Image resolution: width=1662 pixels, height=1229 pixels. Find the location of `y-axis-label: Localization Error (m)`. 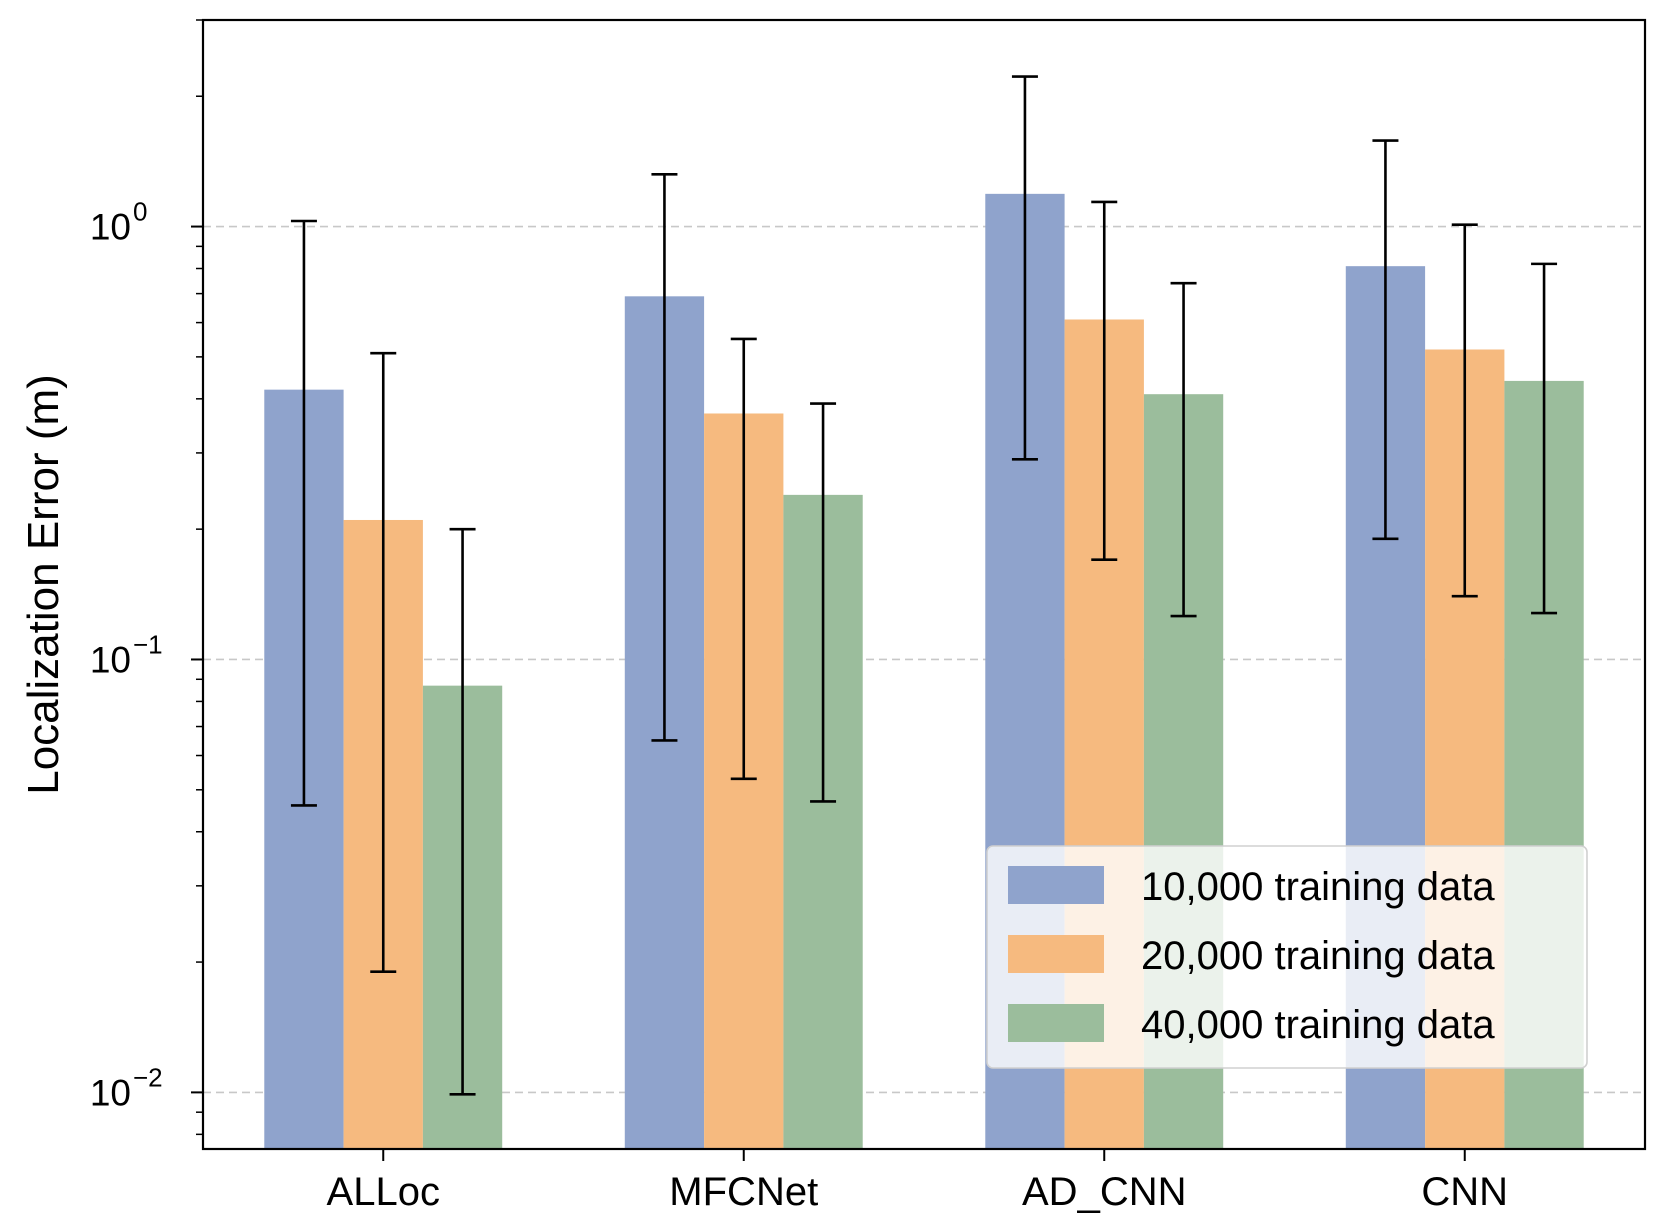

y-axis-label: Localization Error (m) is located at coordinates (43, 584).